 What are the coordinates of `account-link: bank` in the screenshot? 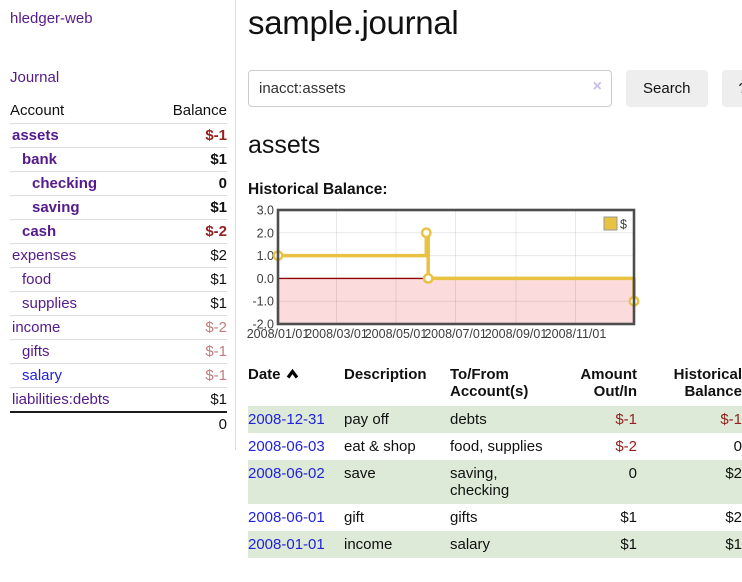 It's located at (40, 159).